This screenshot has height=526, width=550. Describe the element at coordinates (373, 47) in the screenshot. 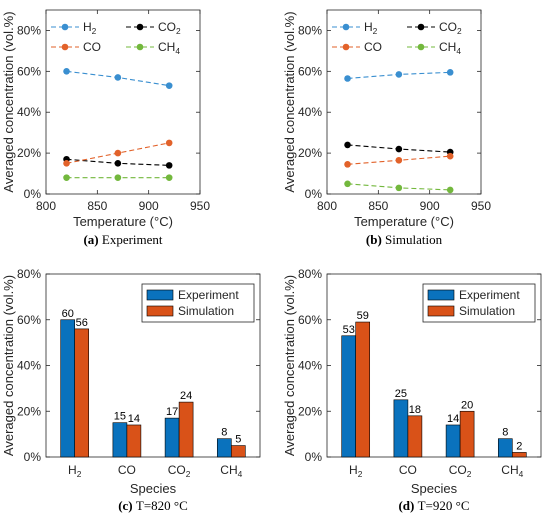

I see `legend-label-CO: CO` at that location.